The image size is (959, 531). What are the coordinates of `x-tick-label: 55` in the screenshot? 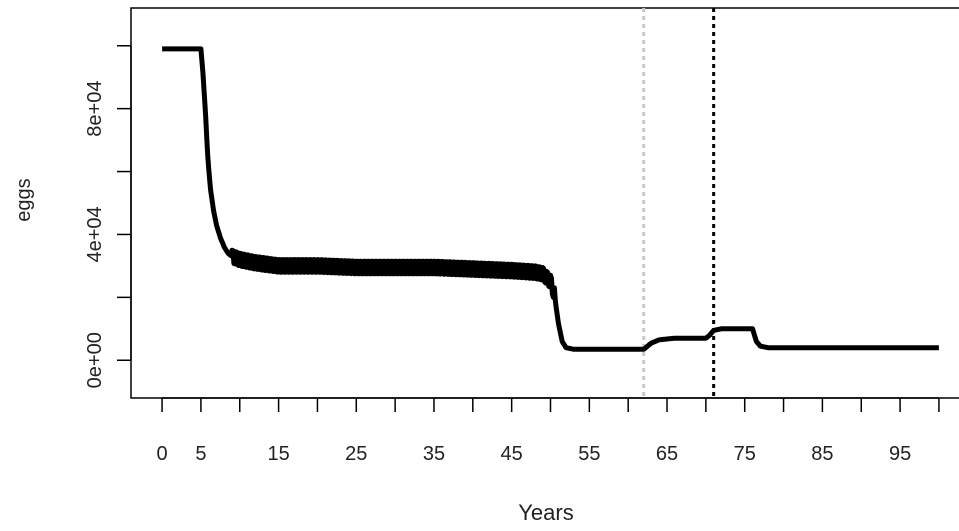 It's located at (589, 454).